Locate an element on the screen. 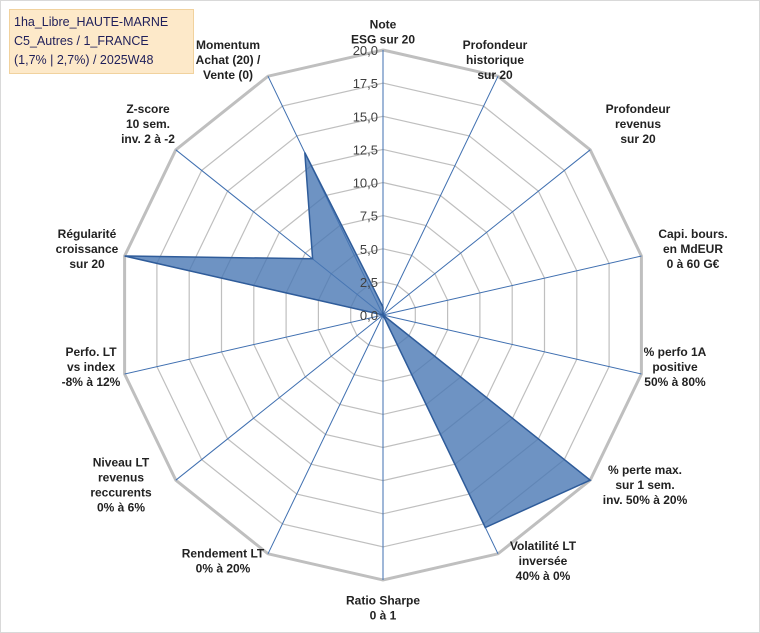 The image size is (760, 633). axis-label: Volatilité LT inversée 40% à 0% is located at coordinates (543, 561).